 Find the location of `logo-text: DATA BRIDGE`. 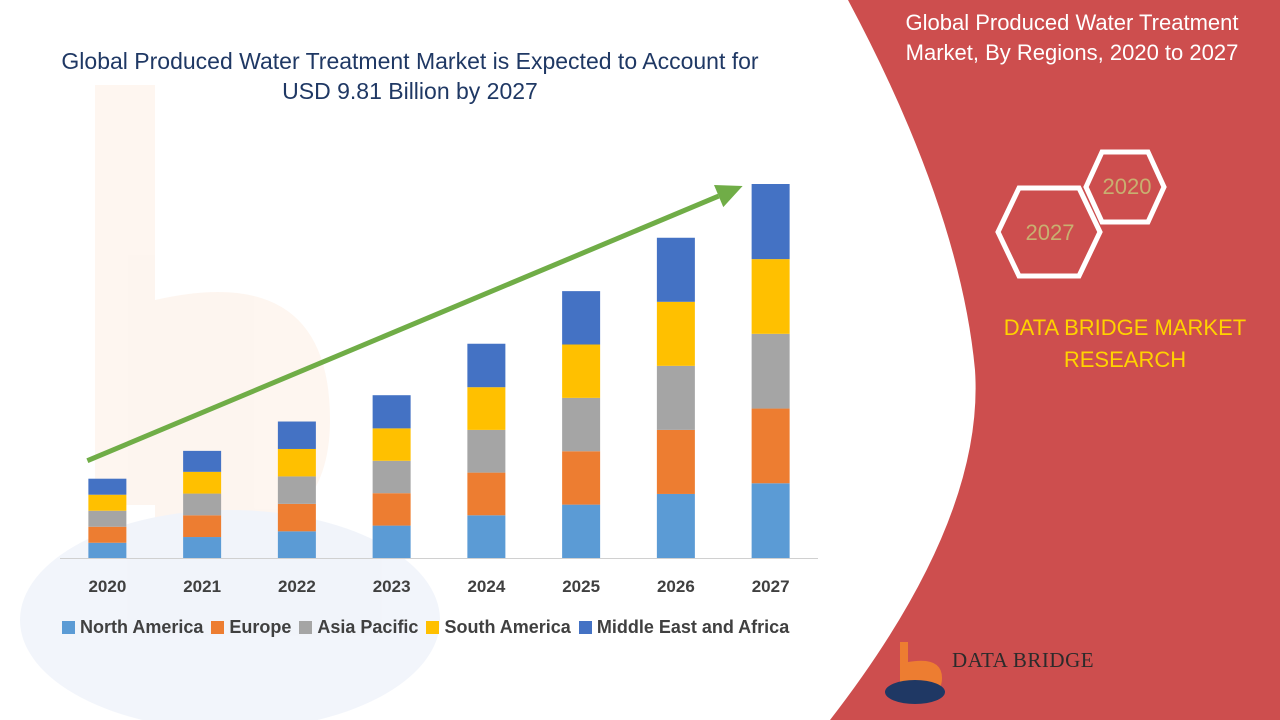

logo-text: DATA BRIDGE is located at coordinates (1023, 660).